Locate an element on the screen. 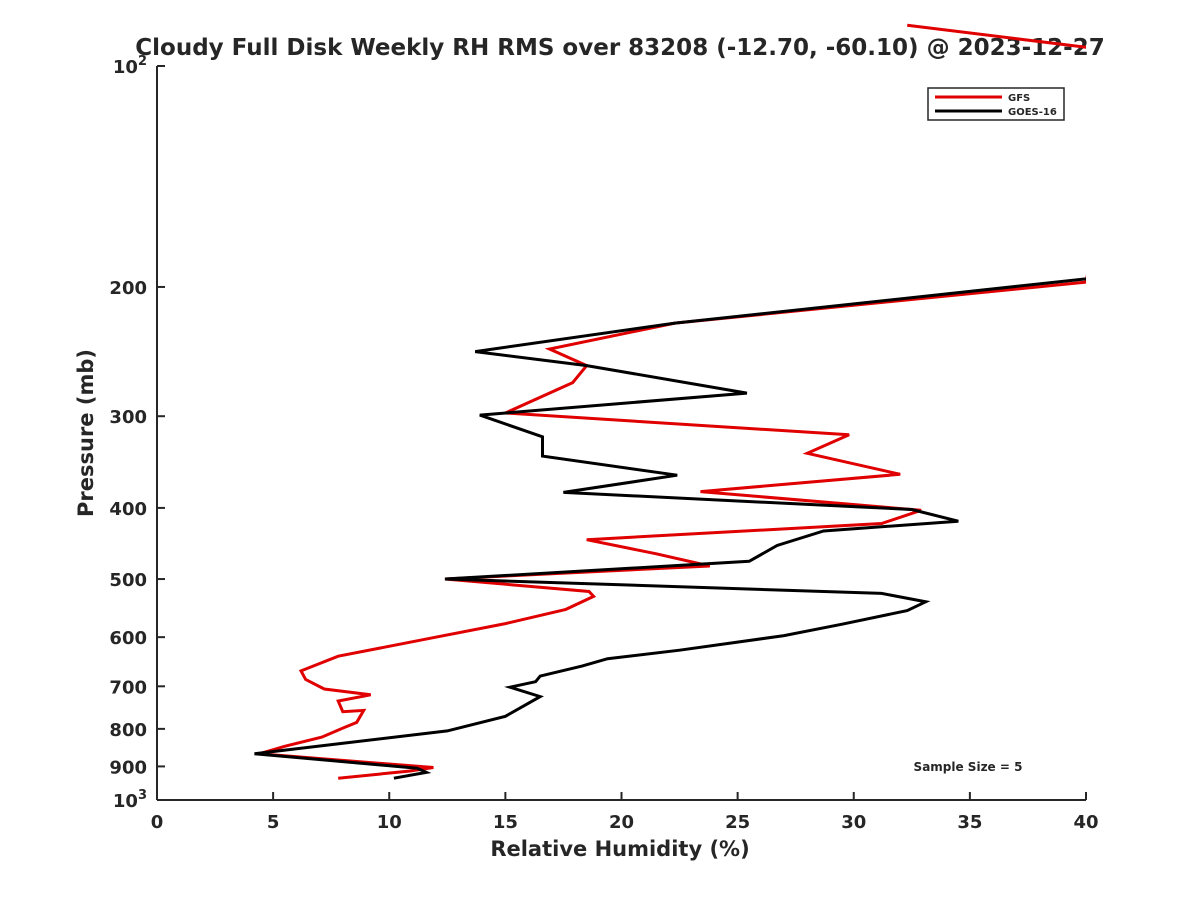  y-tick-label: 600 is located at coordinates (128, 638).